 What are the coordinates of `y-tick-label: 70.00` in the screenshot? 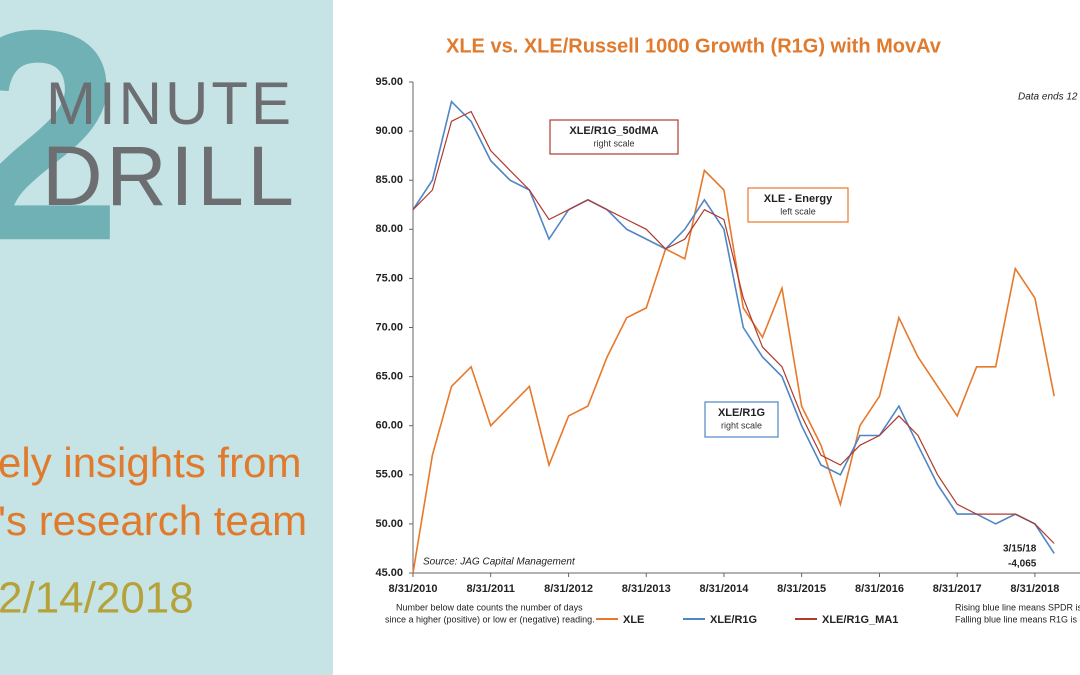 It's located at (389, 327).